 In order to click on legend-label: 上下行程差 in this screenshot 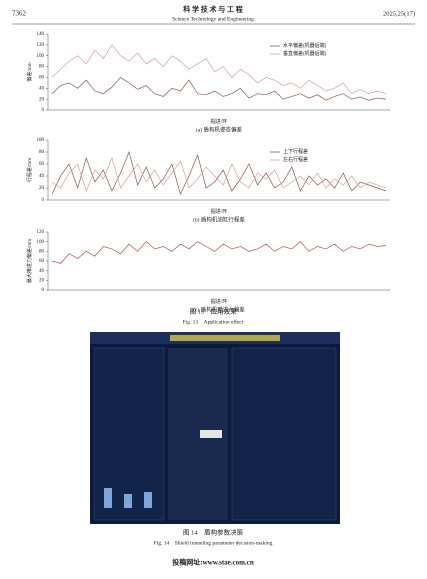, I will do `click(295, 151)`.